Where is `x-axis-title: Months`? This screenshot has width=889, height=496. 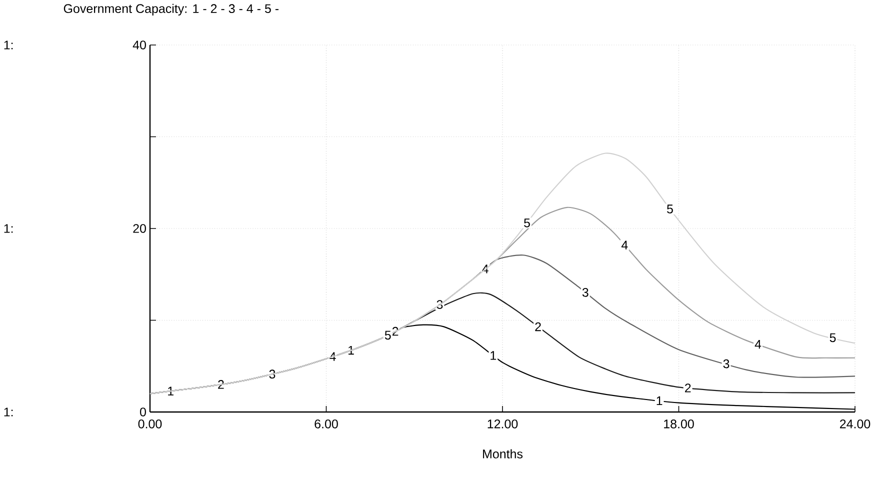 x-axis-title: Months is located at coordinates (503, 453).